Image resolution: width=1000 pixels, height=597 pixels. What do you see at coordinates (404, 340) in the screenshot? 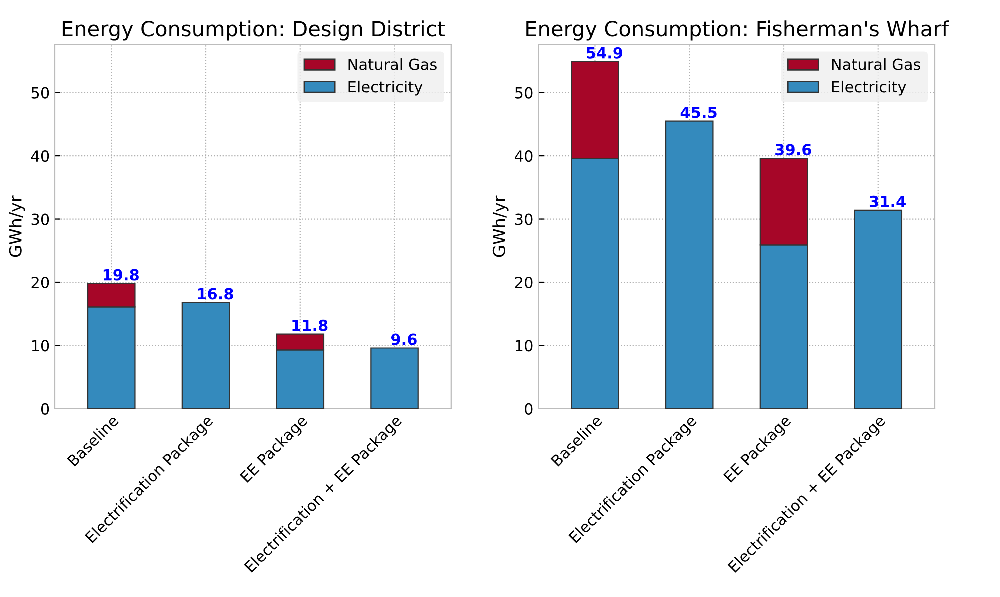
I see `total-label: 9.6` at bounding box center [404, 340].